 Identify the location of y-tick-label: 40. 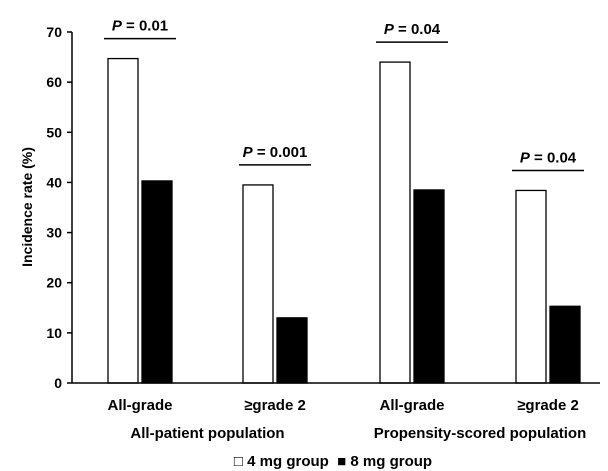
(54, 182).